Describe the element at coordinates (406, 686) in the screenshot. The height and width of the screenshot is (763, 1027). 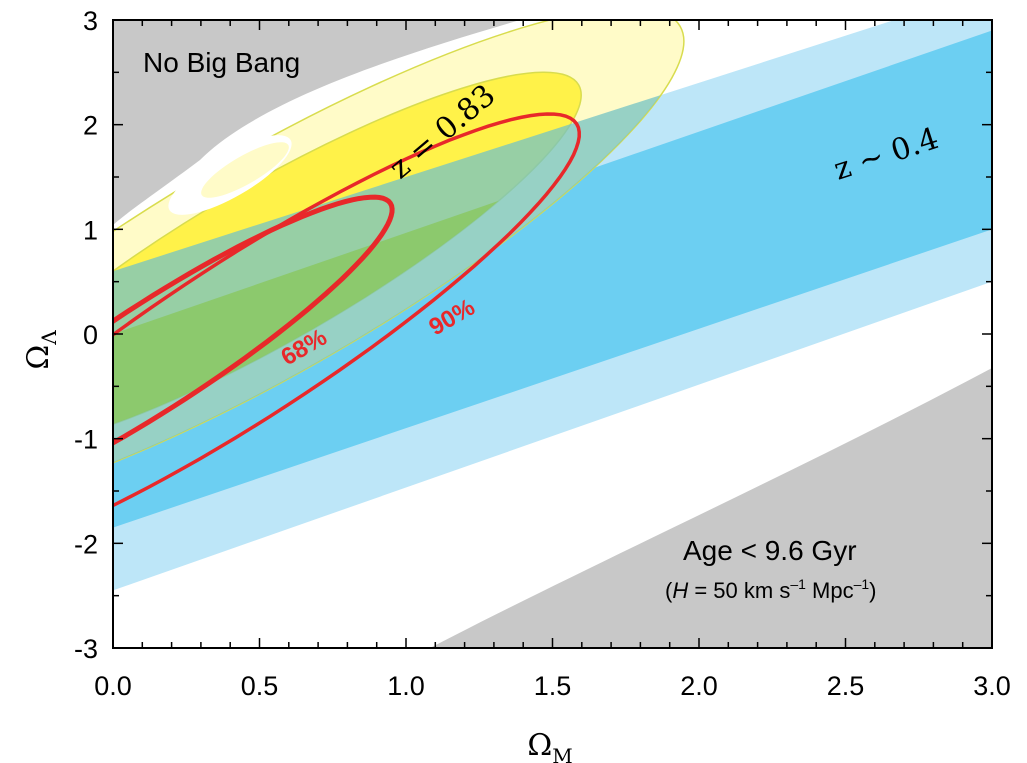
I see `x-tick-label: 1.0` at that location.